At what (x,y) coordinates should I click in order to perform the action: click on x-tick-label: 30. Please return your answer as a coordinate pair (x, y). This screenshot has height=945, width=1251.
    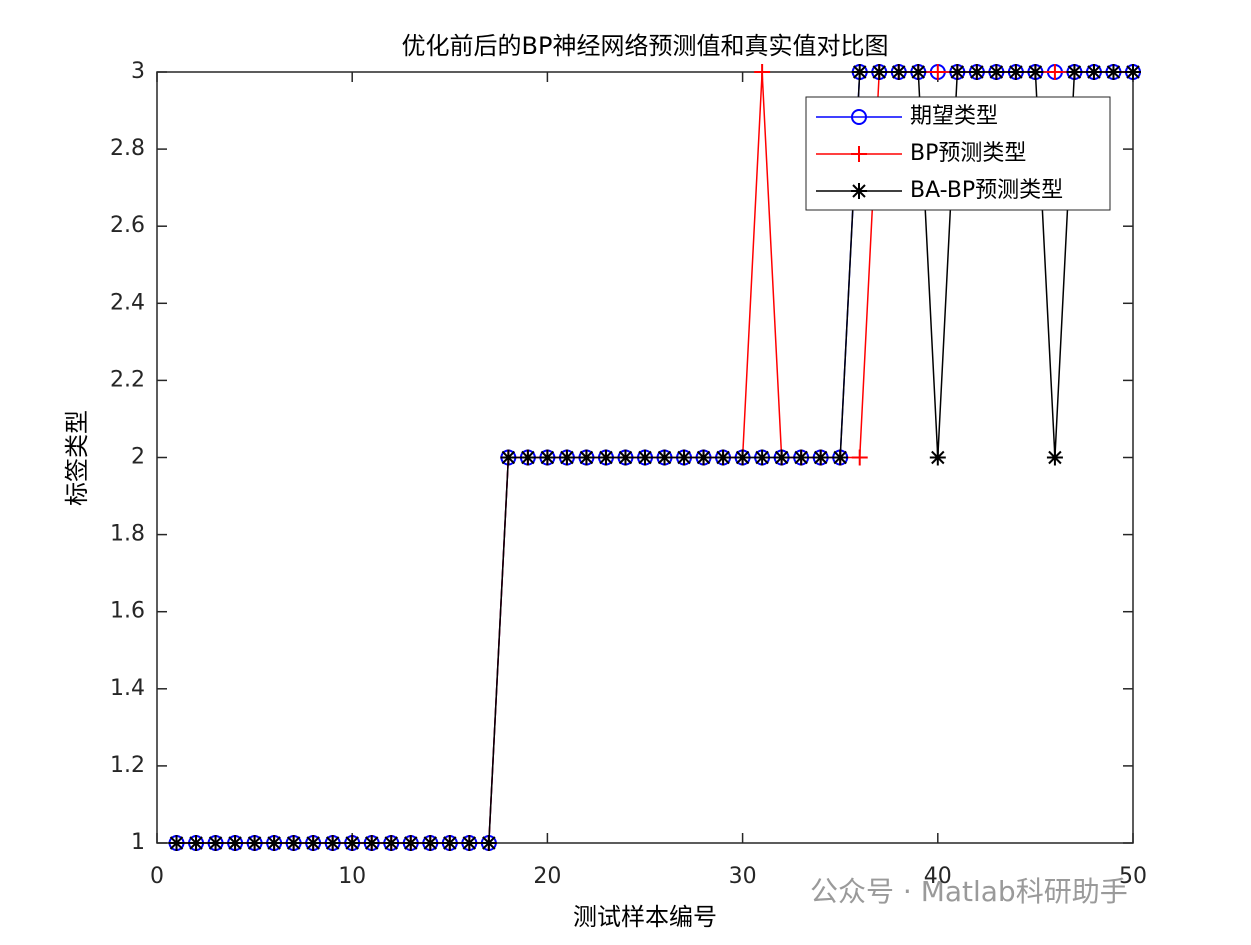
    Looking at the image, I should click on (743, 876).